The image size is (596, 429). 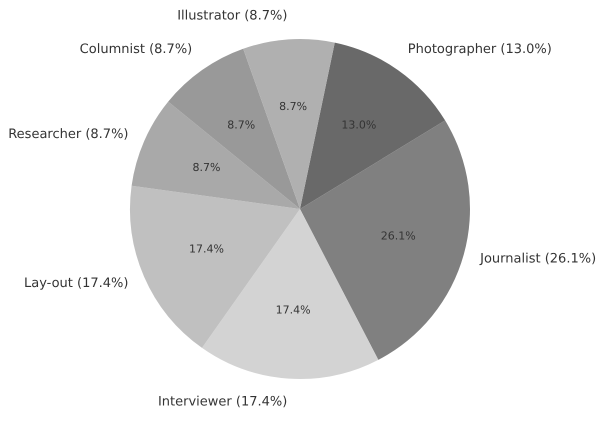 I want to click on slice-label: Illustrator (8.7%), so click(x=232, y=16).